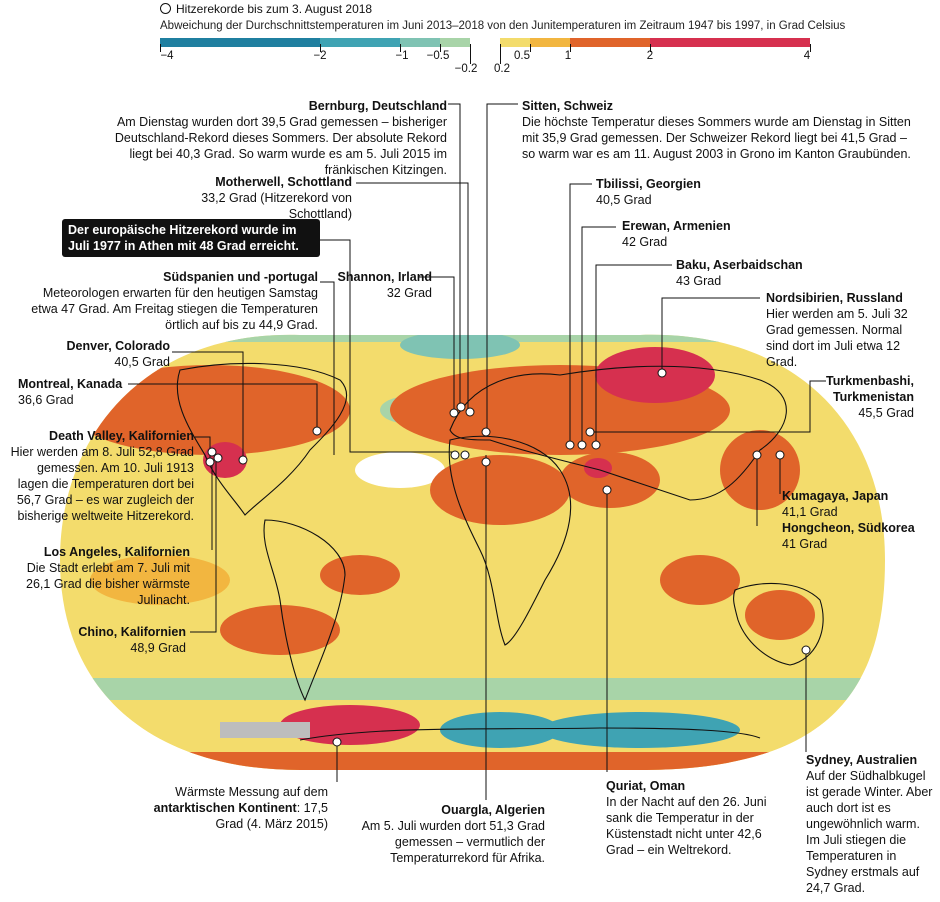  I want to click on leader-nordsibirien, so click(710, 335).